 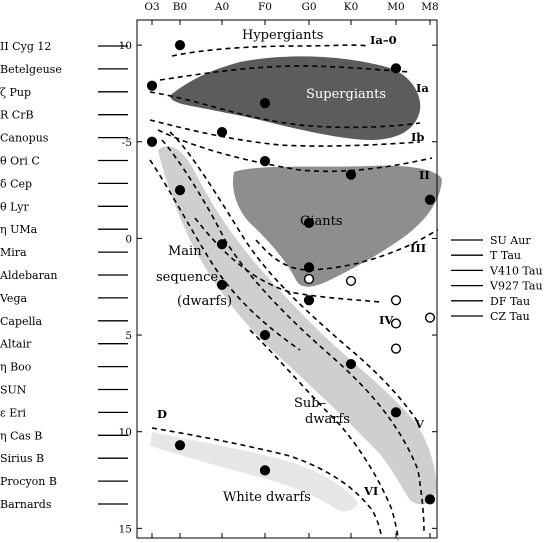 What do you see at coordinates (285, 110) in the screenshot?
I see `line-iab` at bounding box center [285, 110].